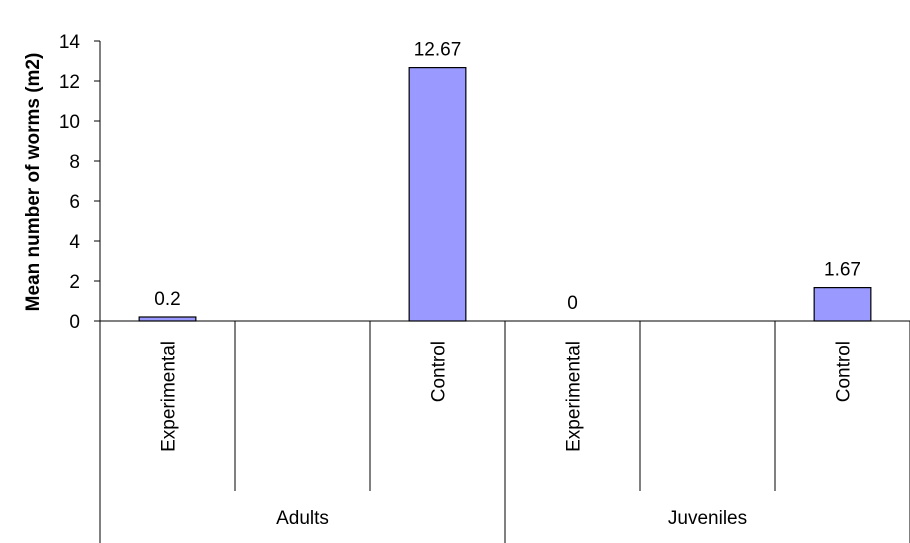  What do you see at coordinates (438, 50) in the screenshot?
I see `data-label: 12.67` at bounding box center [438, 50].